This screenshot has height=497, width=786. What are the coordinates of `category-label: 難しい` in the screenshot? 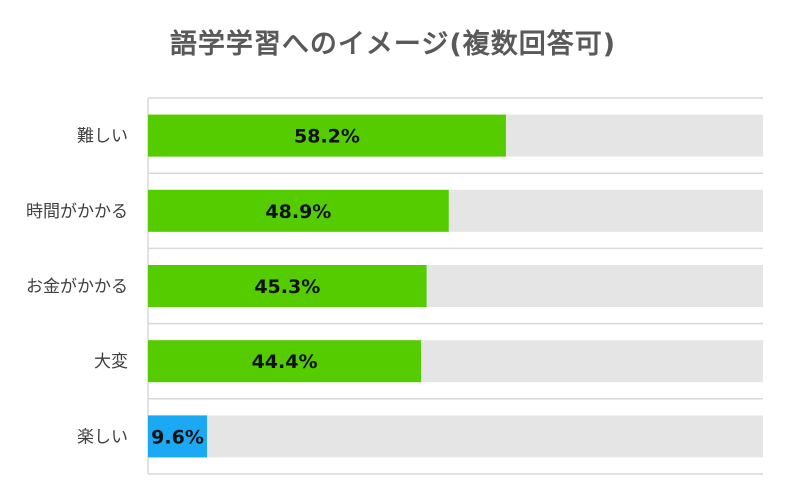 It's located at (102, 137).